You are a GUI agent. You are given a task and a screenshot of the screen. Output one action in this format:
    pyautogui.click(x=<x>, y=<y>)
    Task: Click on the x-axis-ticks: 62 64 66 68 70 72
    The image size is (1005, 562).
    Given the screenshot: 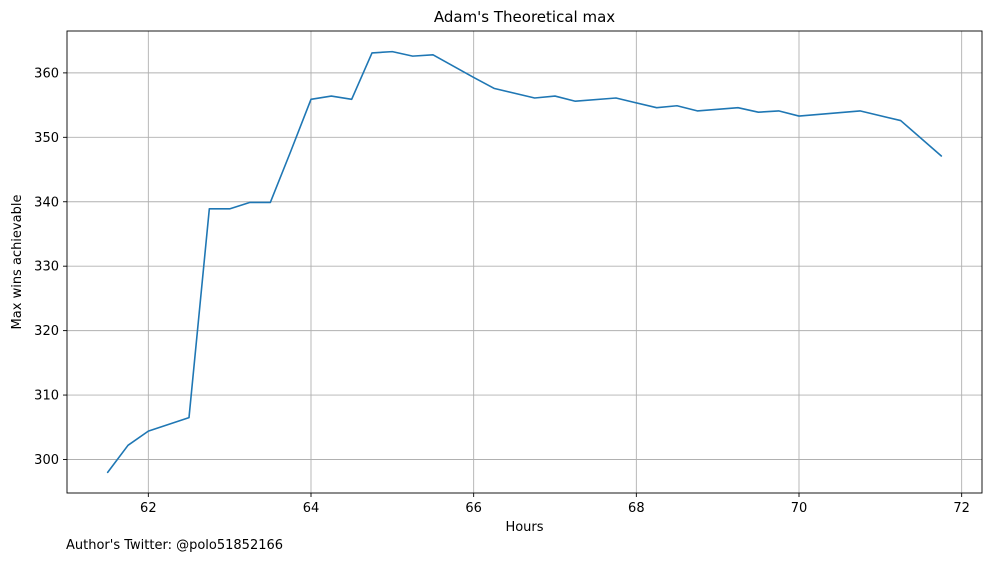 What is the action you would take?
    pyautogui.click(x=555, y=504)
    